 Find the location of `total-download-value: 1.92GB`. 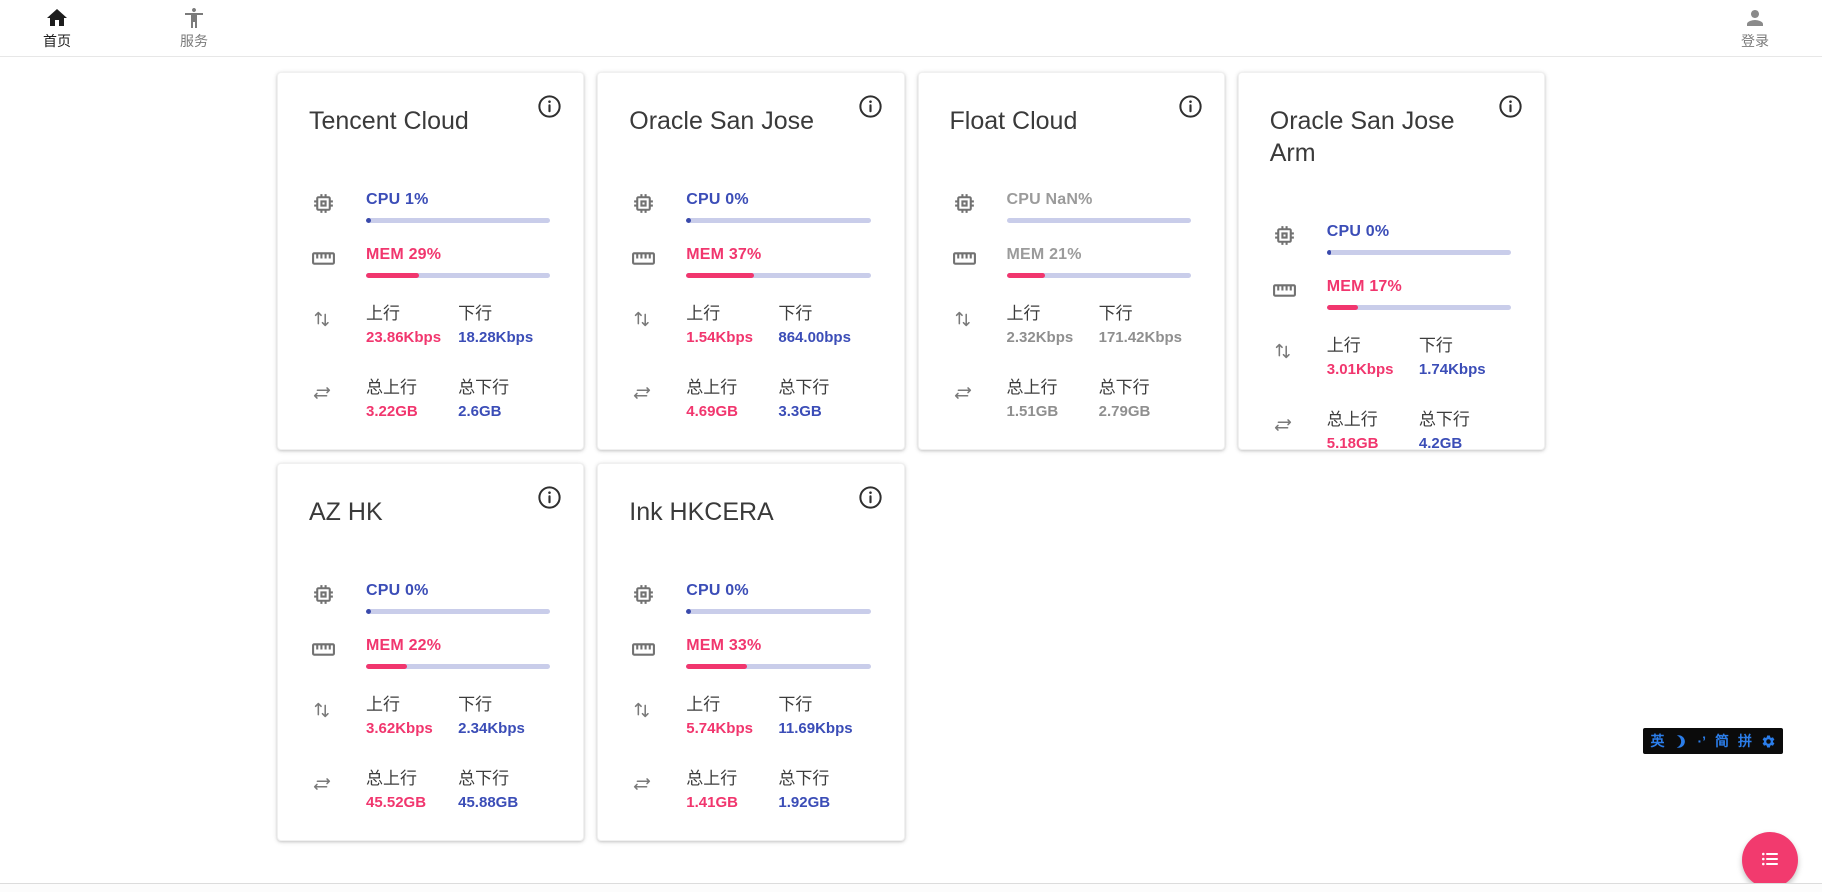

total-download-value: 1.92GB is located at coordinates (804, 802).